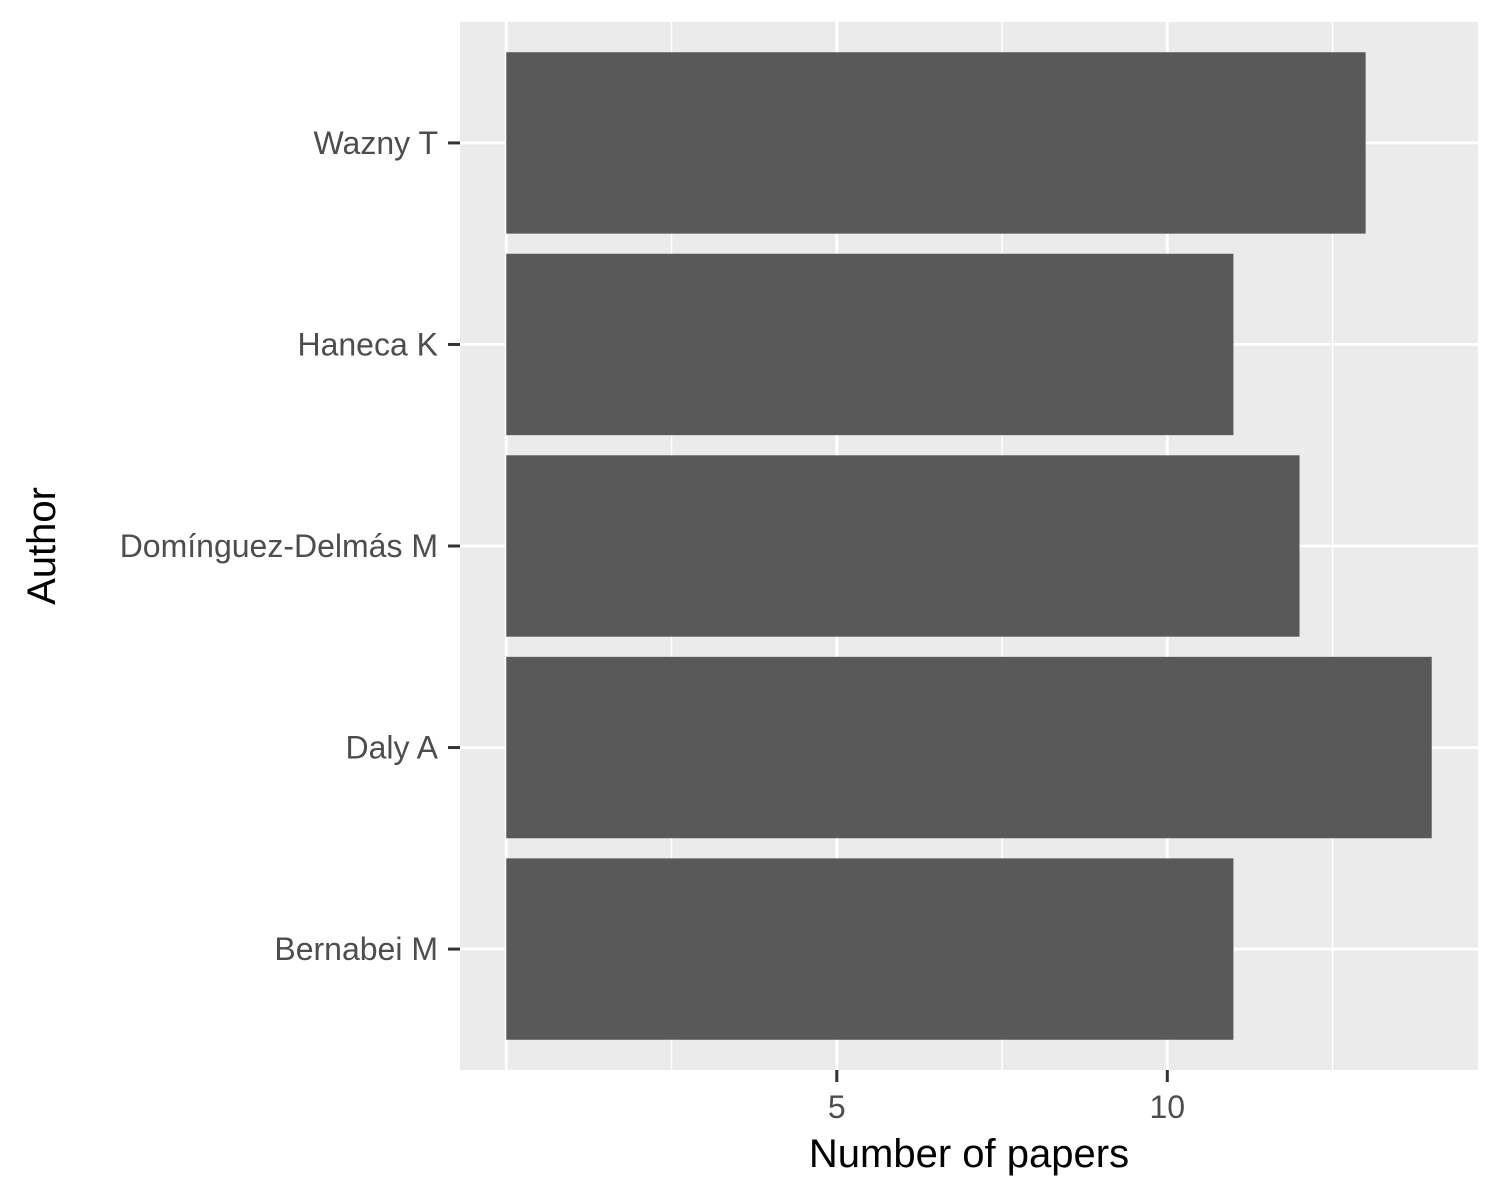 The height and width of the screenshot is (1200, 1500). I want to click on y-tick-label: Bernabei M, so click(356, 949).